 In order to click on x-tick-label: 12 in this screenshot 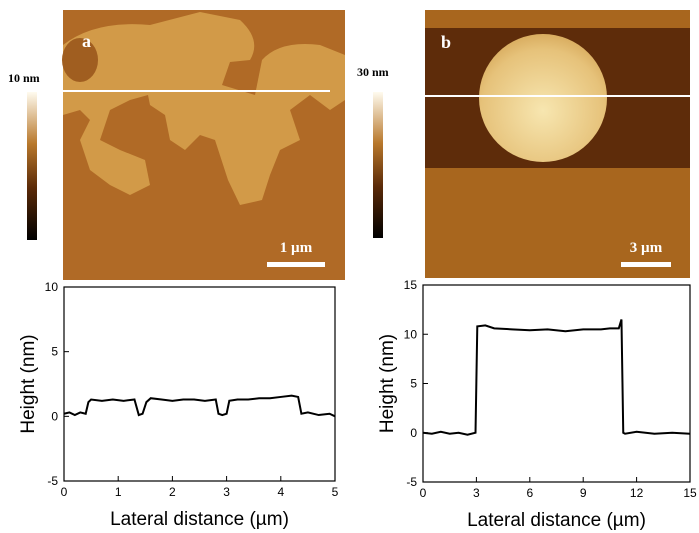, I will do `click(637, 493)`.